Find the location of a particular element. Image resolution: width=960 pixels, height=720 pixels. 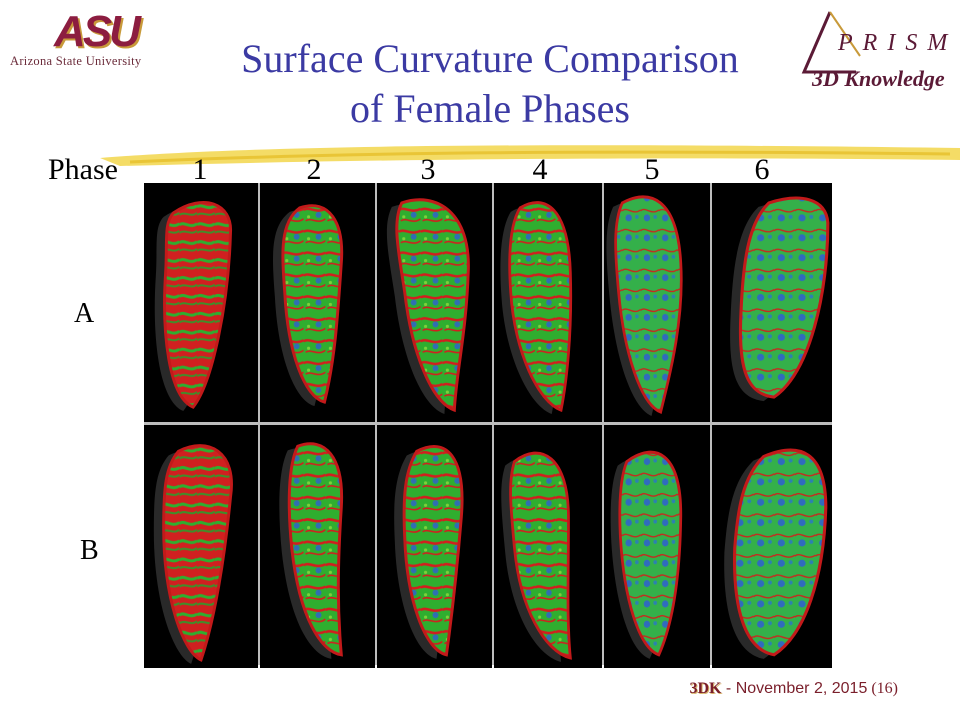

asu-name: Arizona State University is located at coordinates (76, 61).